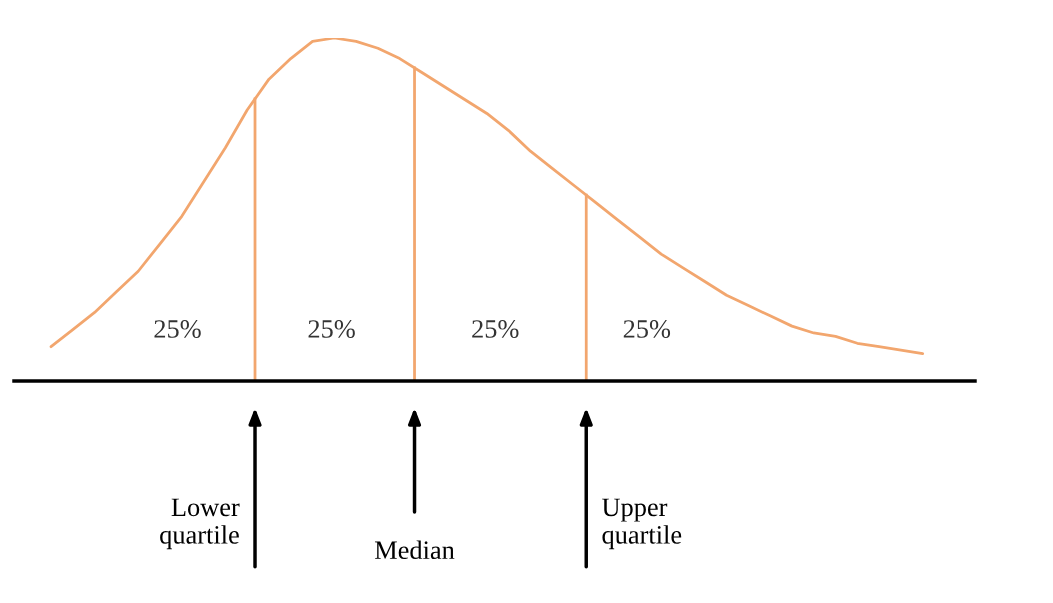 The image size is (1053, 603). I want to click on text: Upper quartile, so click(642, 524).